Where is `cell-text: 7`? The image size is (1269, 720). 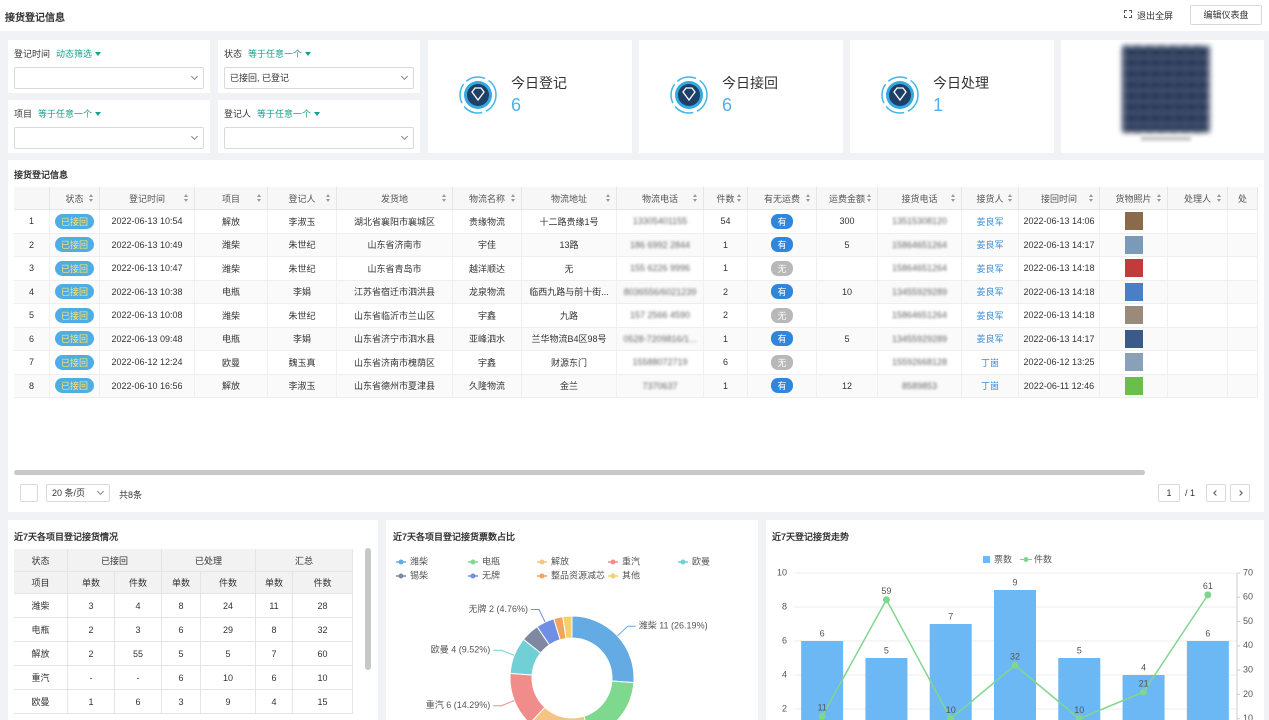
cell-text: 7 is located at coordinates (31, 362).